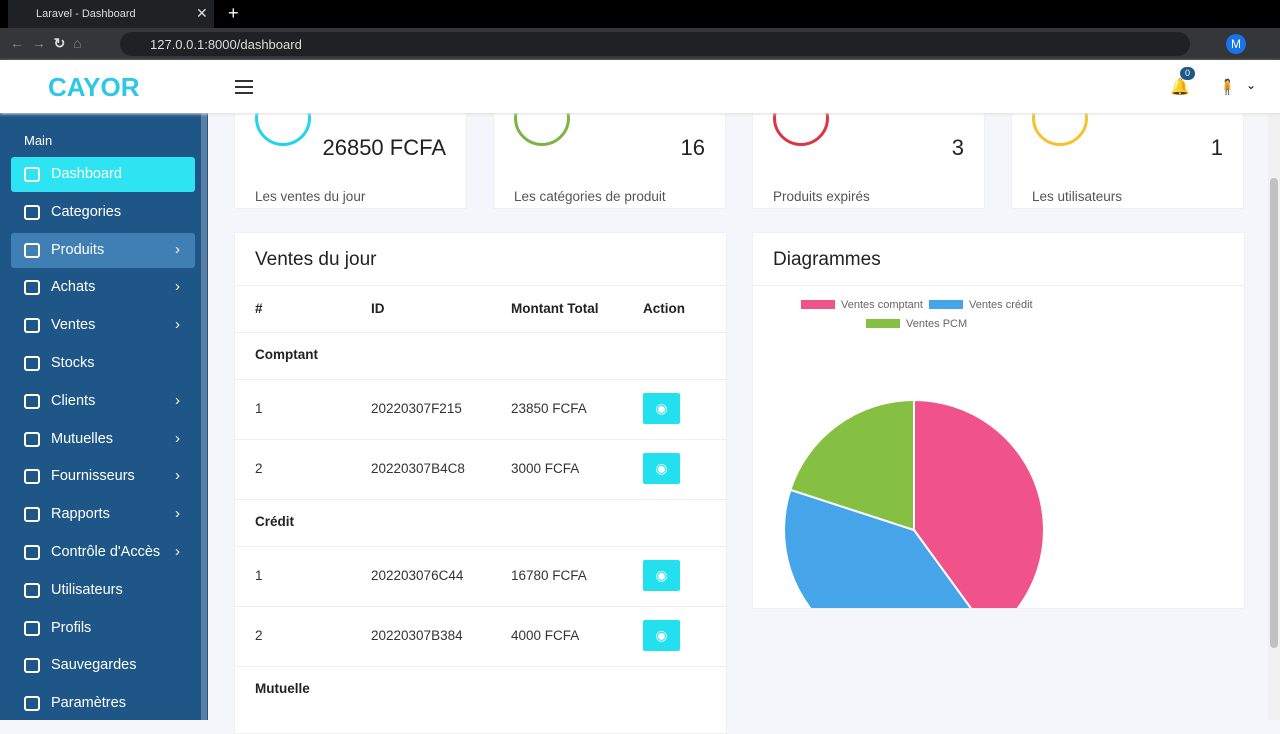  Describe the element at coordinates (1274, 416) in the screenshot. I see `scrollbar` at that location.